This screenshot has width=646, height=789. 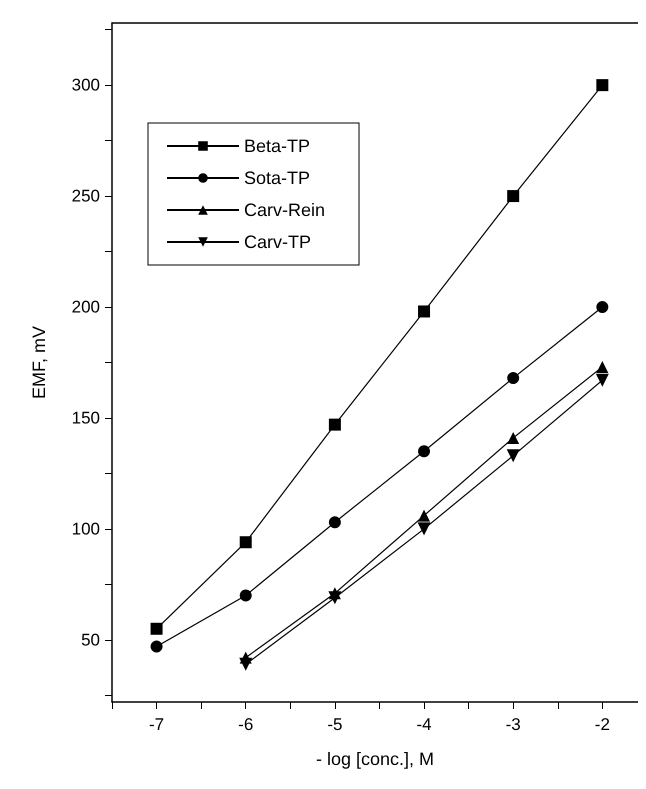 I want to click on y-axis-title: EMF, mV, so click(x=39, y=363).